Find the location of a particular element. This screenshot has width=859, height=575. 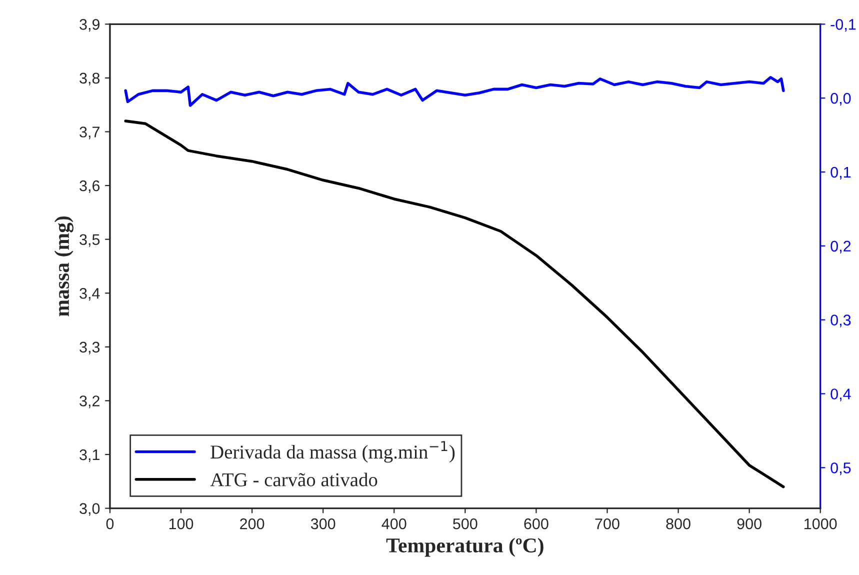

x-tick-label: 400 is located at coordinates (394, 524).